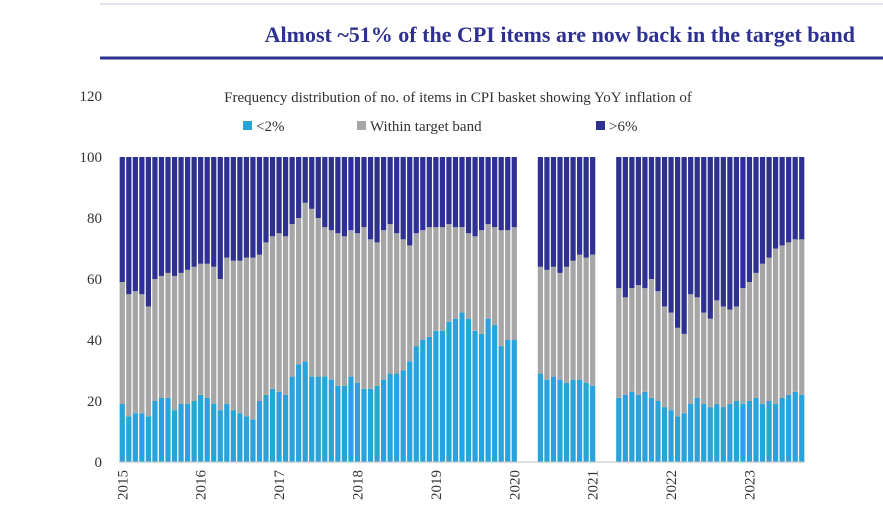 The width and height of the screenshot is (883, 530). I want to click on x-tick-label: 2019, so click(437, 485).